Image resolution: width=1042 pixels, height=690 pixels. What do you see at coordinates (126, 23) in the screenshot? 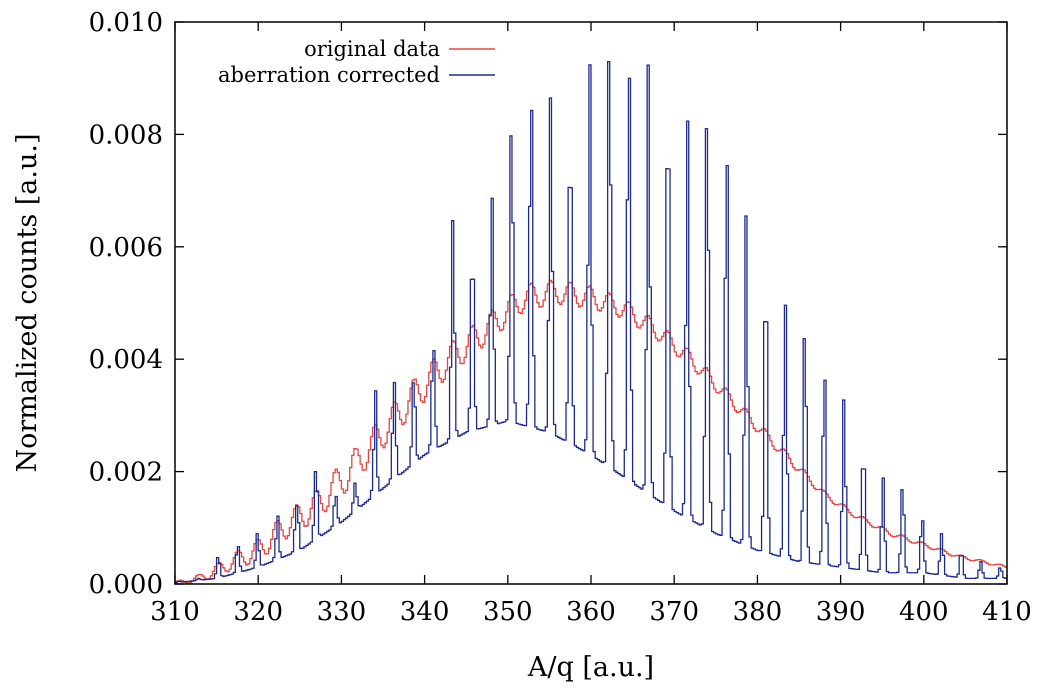
I see `y-tick-label: 0.010` at bounding box center [126, 23].